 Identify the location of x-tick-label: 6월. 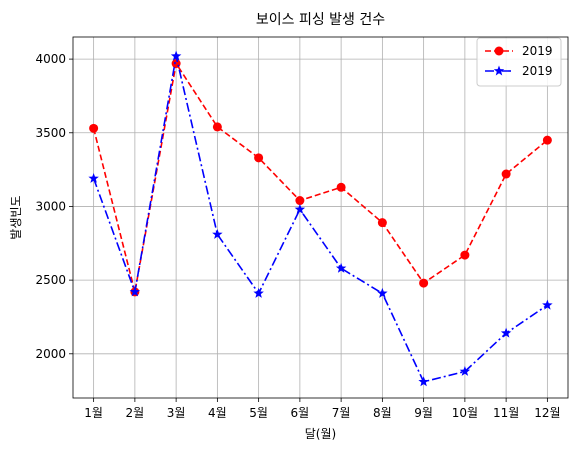
(300, 413).